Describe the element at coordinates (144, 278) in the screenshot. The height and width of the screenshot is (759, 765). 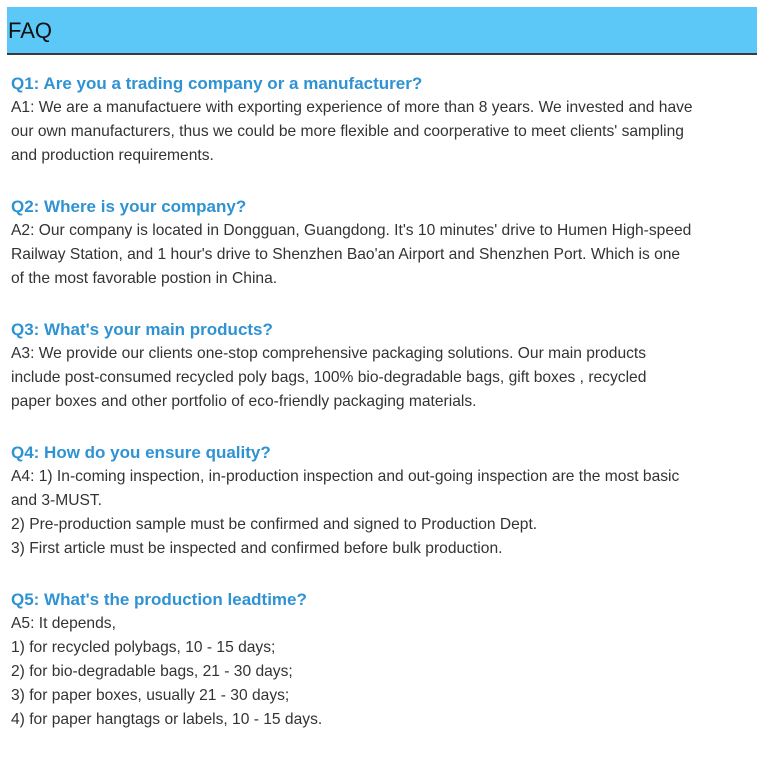
I see `answer-line: of the most favorable postion in China.` at that location.